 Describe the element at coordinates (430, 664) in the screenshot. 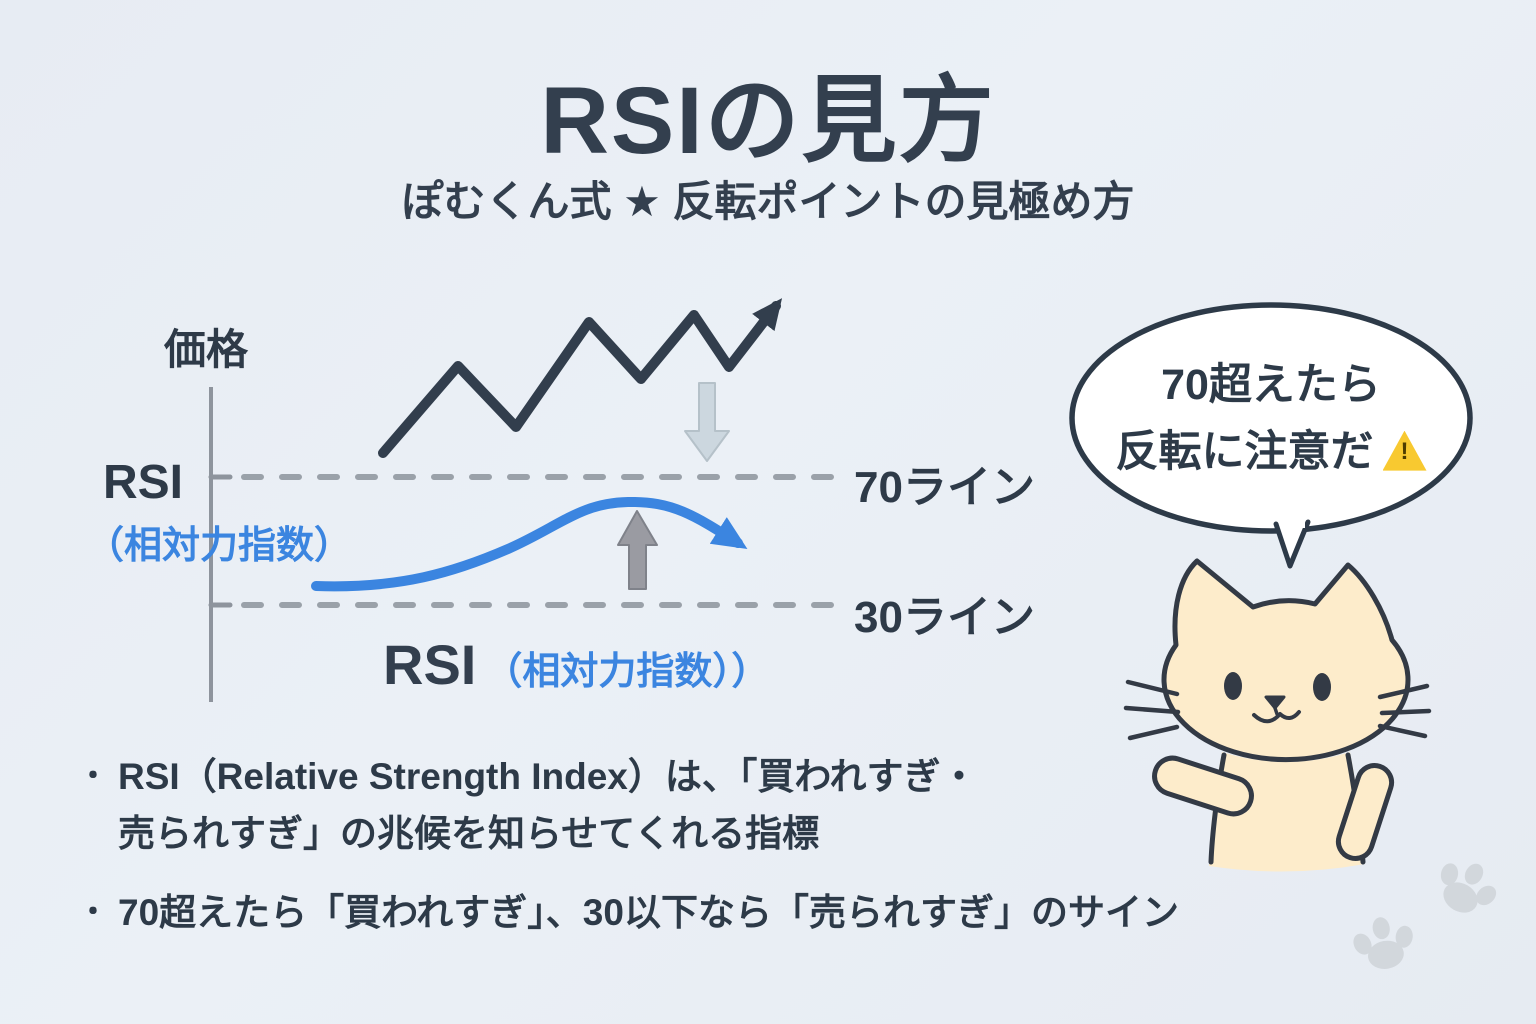

I see `rsi-caption-main: RSI` at that location.